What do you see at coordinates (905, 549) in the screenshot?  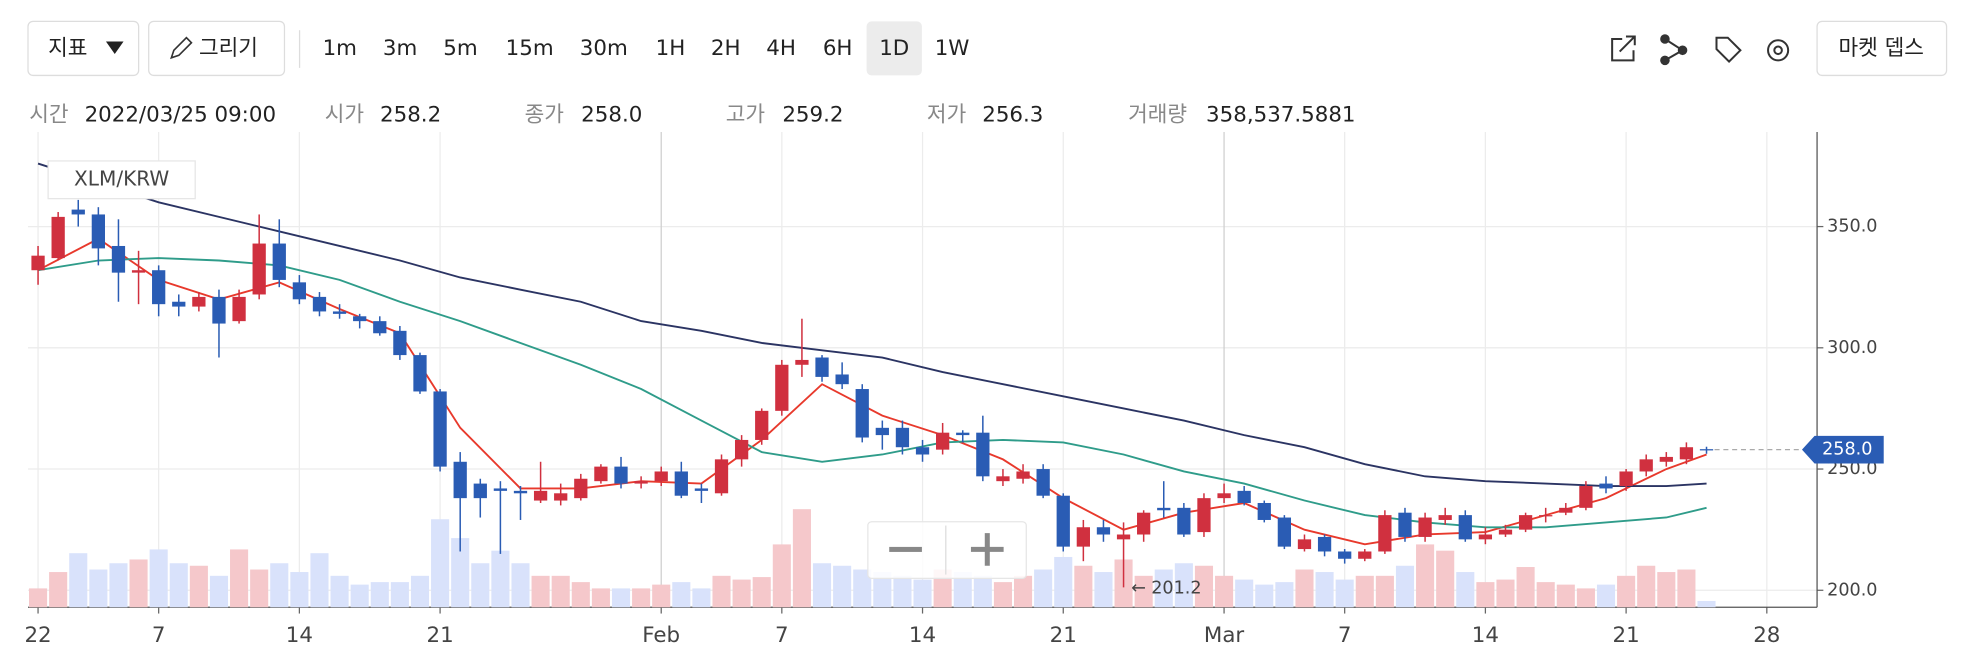 I see `zoom-out` at bounding box center [905, 549].